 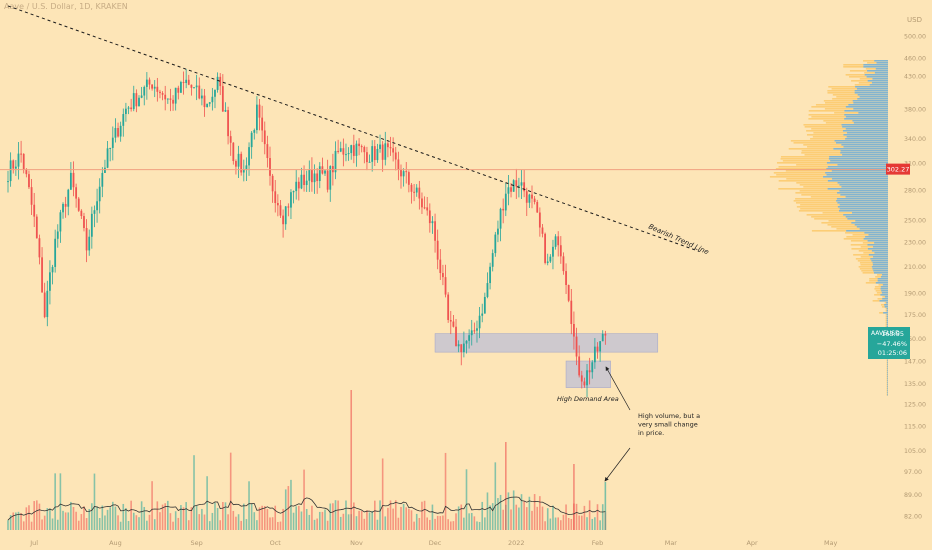 I want to click on trend-line-label: Bearish Trend Line, so click(x=678, y=240).